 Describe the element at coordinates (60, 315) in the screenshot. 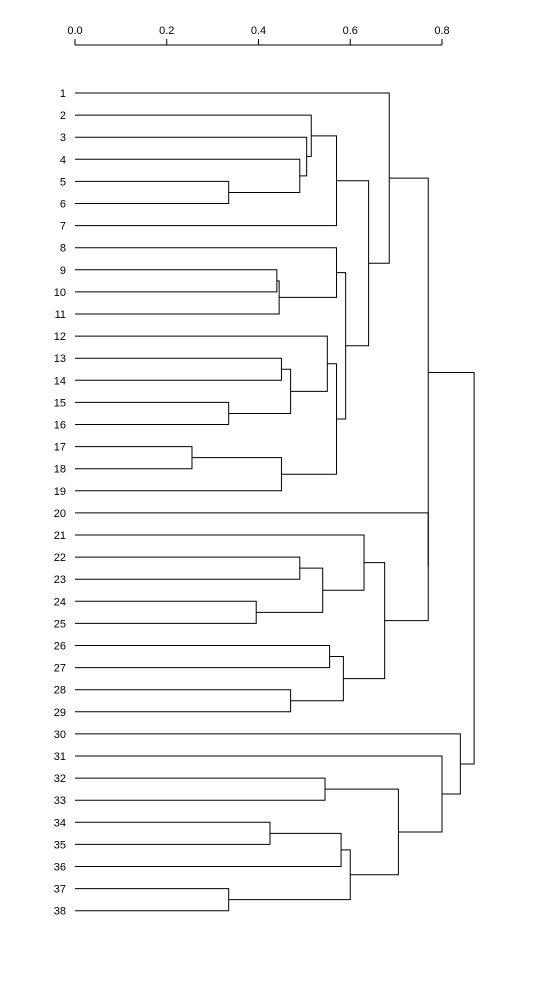

I see `leaf-label: 11` at that location.